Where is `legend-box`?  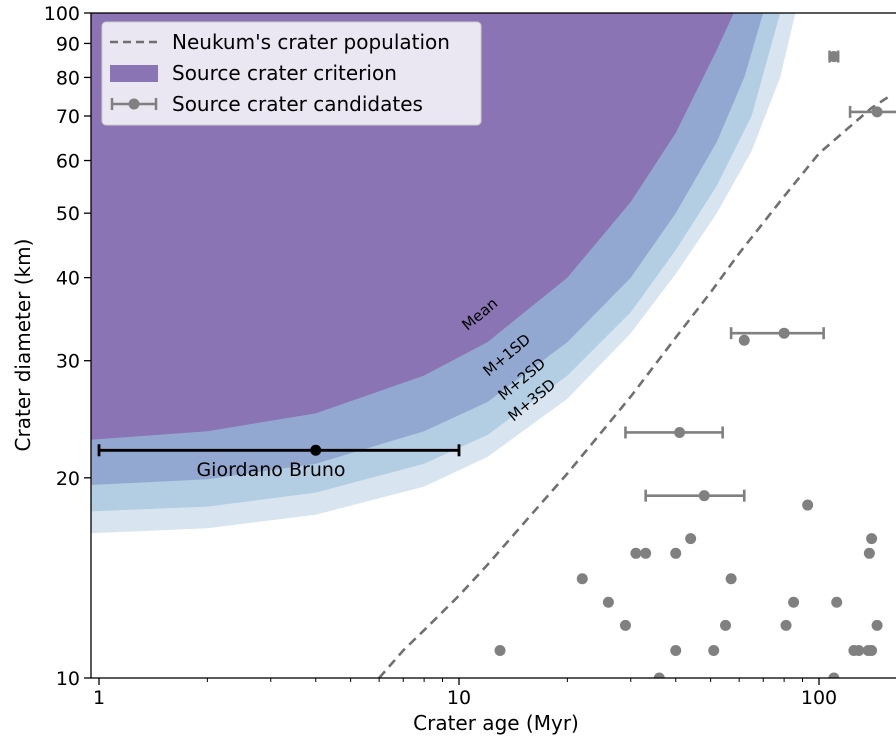 legend-box is located at coordinates (291, 73).